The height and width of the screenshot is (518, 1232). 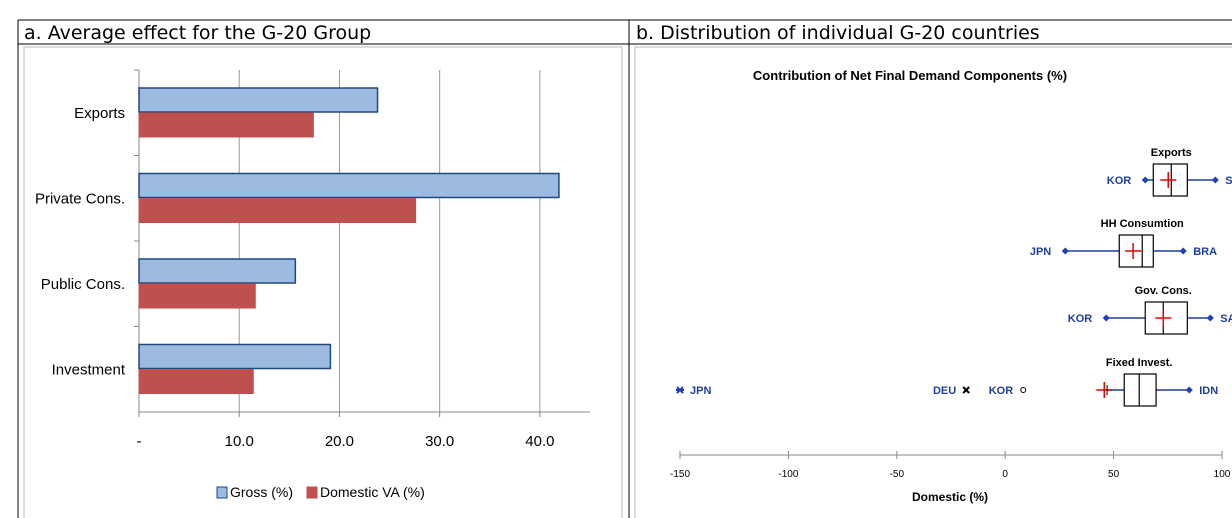 I want to click on outlier-label: KOR, so click(x=1001, y=391).